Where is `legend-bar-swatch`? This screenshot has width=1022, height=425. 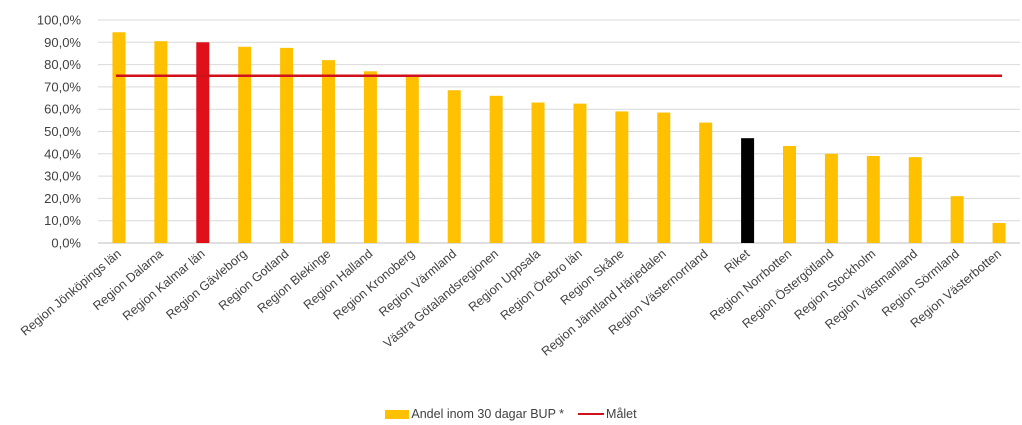 legend-bar-swatch is located at coordinates (397, 414).